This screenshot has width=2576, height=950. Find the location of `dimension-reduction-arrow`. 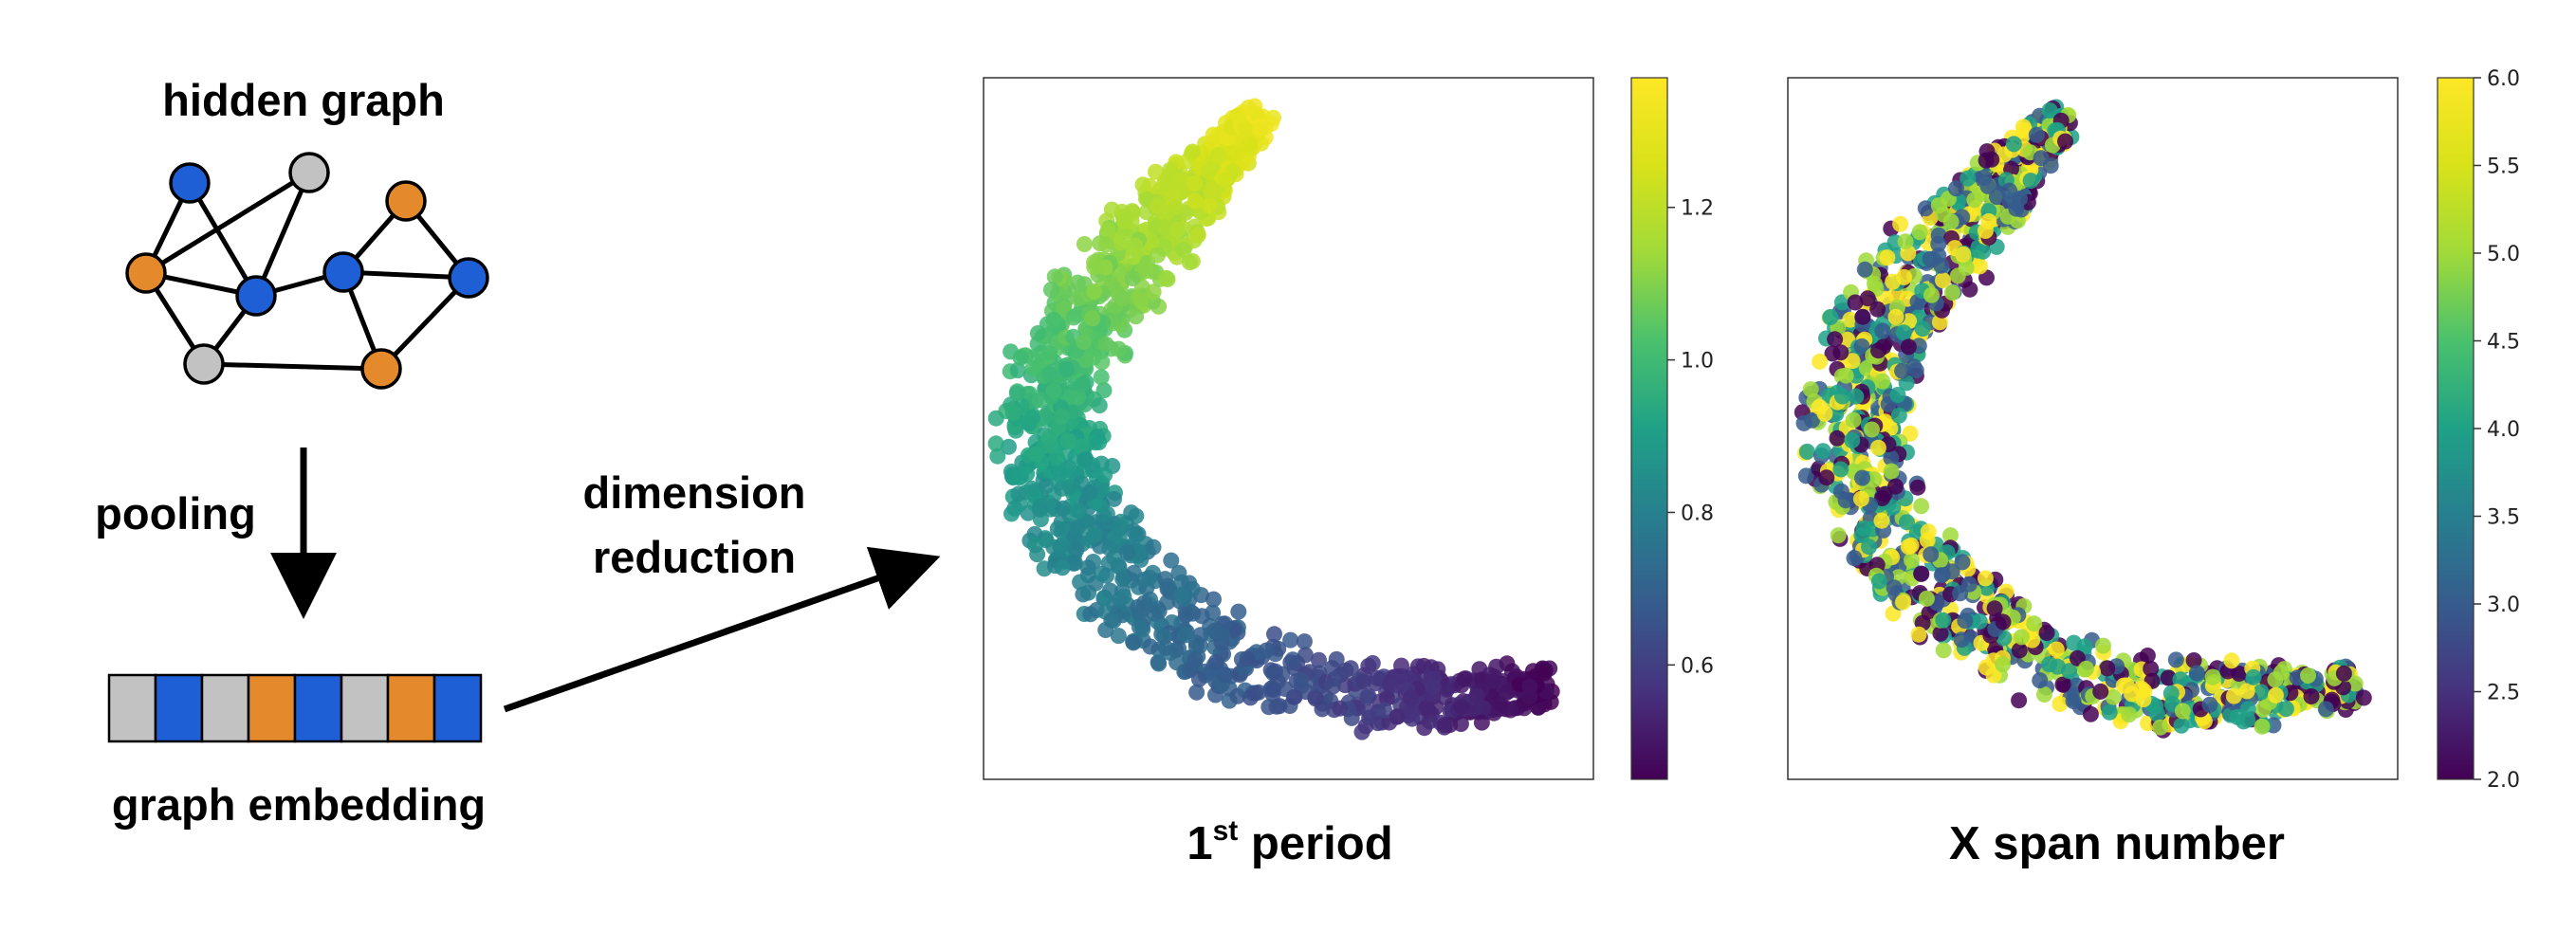

dimension-reduction-arrow is located at coordinates (722, 629).